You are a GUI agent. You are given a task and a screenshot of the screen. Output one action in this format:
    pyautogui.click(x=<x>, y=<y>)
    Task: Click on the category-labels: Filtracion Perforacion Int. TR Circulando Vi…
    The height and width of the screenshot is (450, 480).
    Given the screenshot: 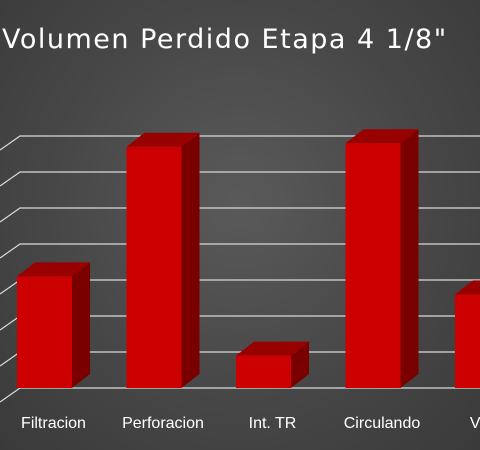 What is the action you would take?
    pyautogui.click(x=250, y=423)
    